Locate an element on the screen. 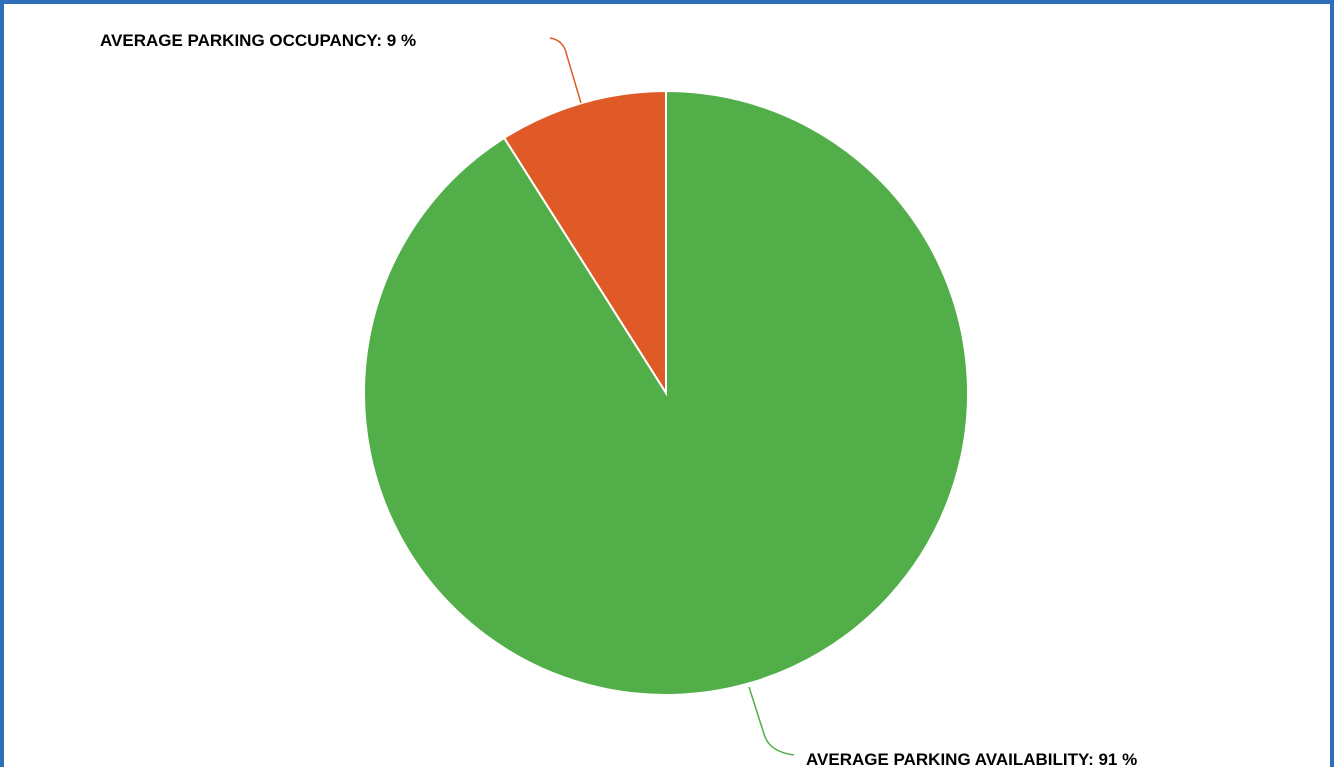  slice-label-availability: AVERAGE PARKING AVAILABILITY: 91 % is located at coordinates (971, 759).